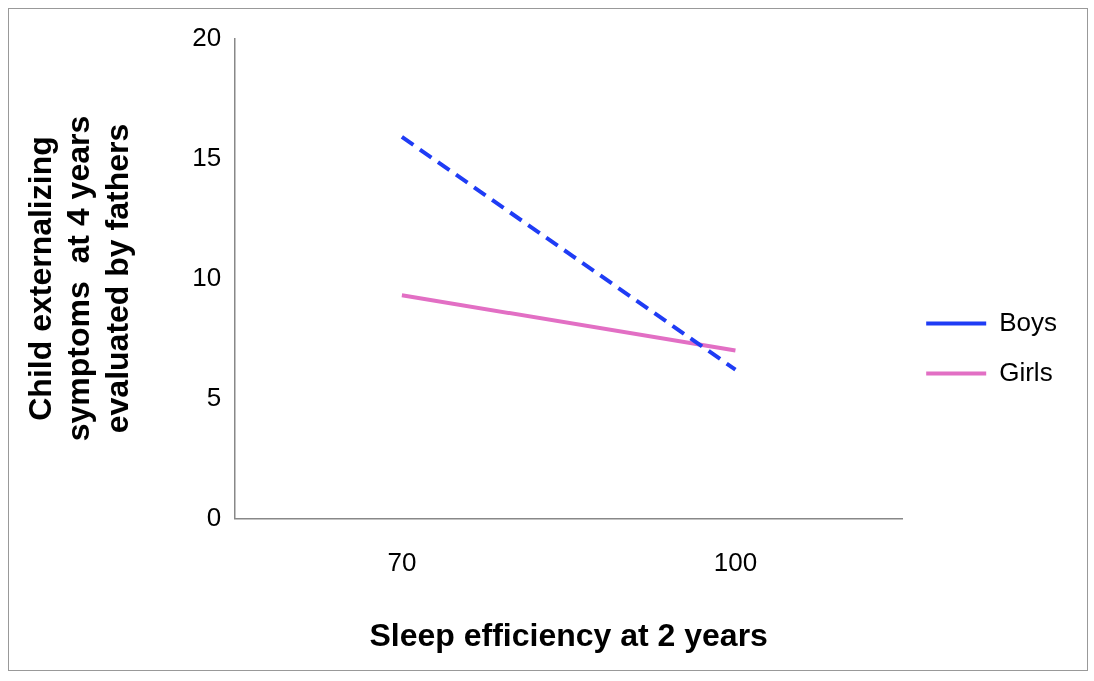 This screenshot has width=1094, height=681. I want to click on y-axis-title: Child externalizing symptoms at 4 years evaluated by fathers, so click(78, 278).